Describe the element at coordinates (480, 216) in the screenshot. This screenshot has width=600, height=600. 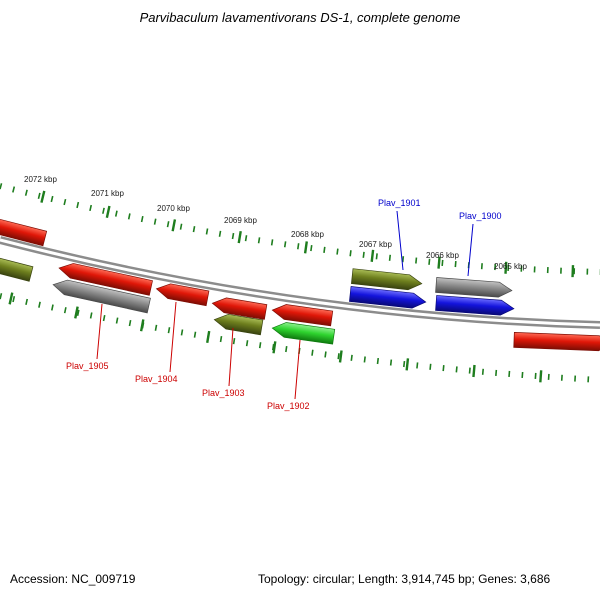
I see `gene-label-plav-1900: Plav_1900` at that location.